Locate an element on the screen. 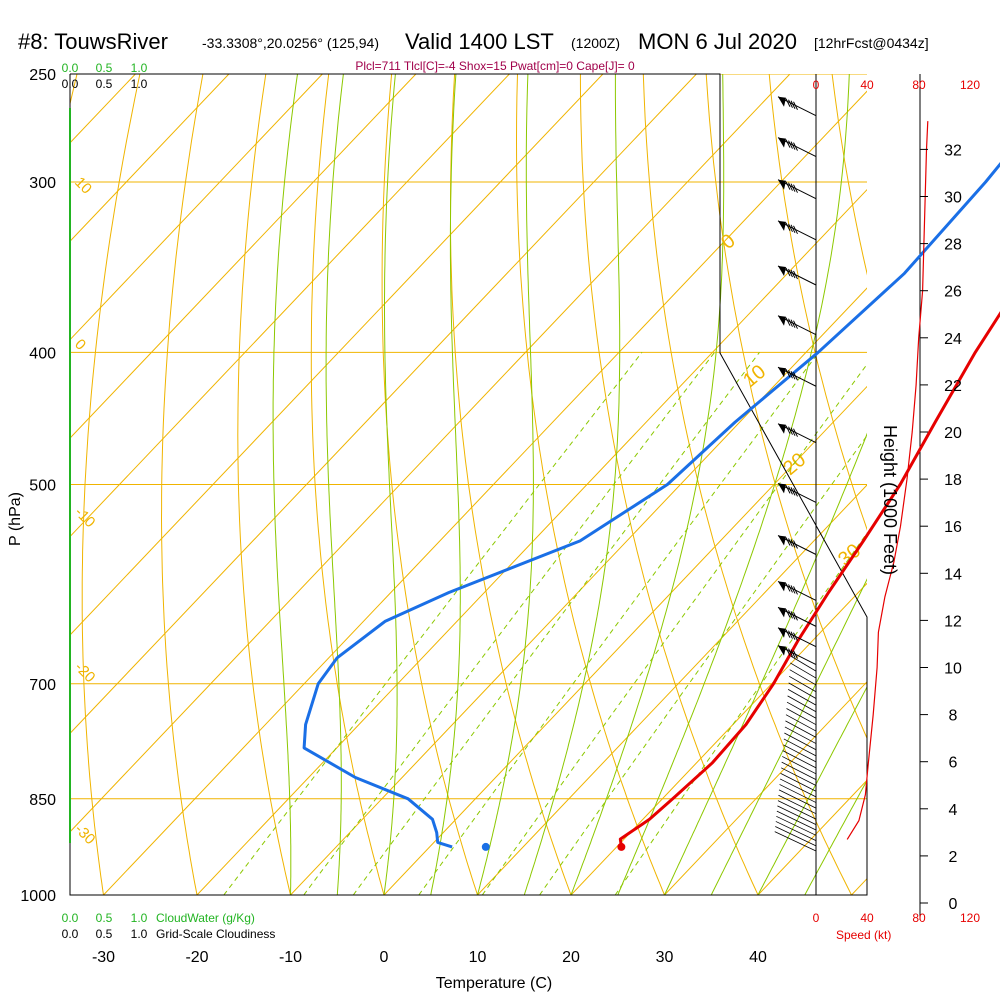  speed-tick-top: 80 is located at coordinates (919, 85).